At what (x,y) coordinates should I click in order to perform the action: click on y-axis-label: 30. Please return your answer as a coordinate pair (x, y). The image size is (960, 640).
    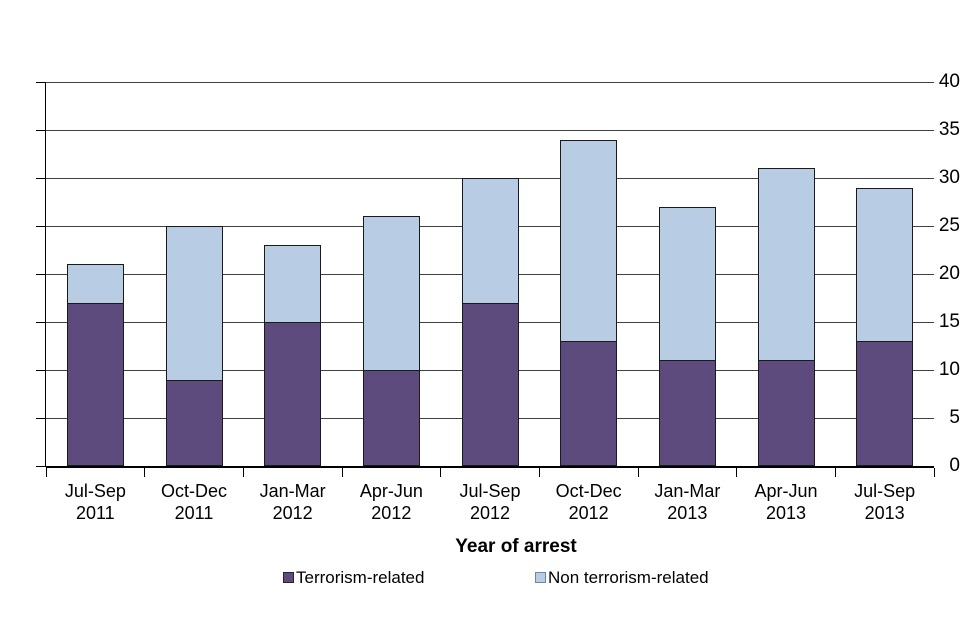
    Looking at the image, I should click on (949, 177).